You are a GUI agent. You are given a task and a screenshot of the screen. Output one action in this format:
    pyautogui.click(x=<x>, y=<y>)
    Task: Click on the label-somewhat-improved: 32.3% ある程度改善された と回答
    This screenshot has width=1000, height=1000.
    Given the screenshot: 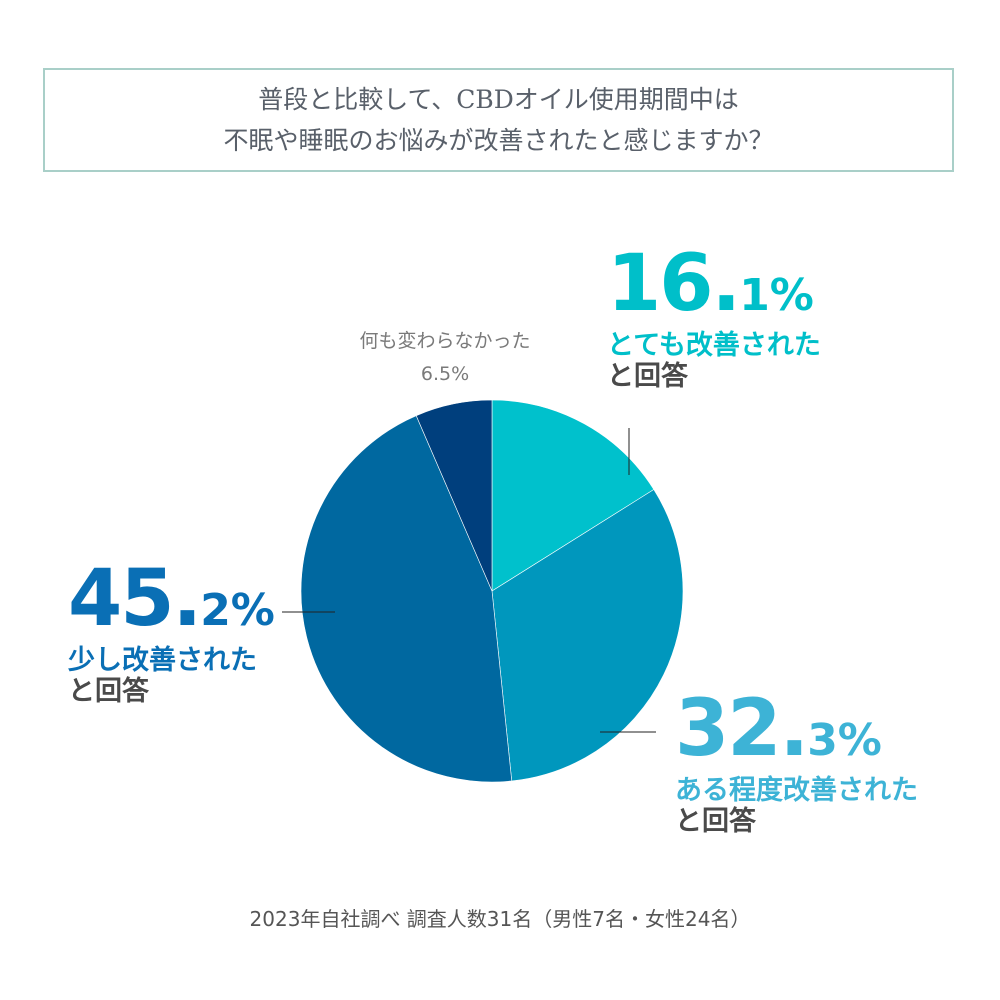 What is the action you would take?
    pyautogui.click(x=796, y=760)
    